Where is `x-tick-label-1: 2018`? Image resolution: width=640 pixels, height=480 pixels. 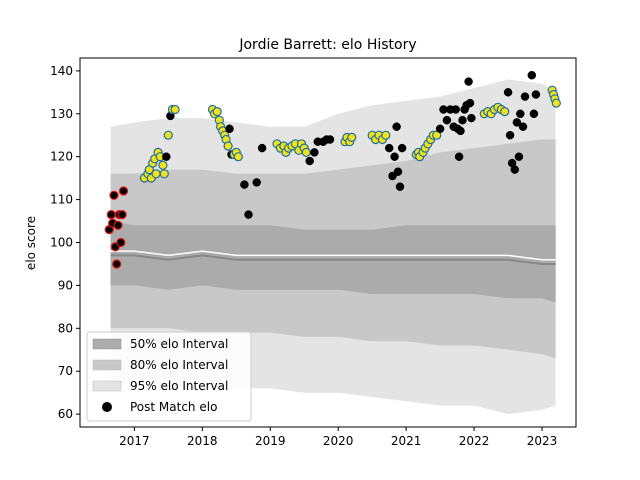 x-tick-label-1: 2018 is located at coordinates (202, 441).